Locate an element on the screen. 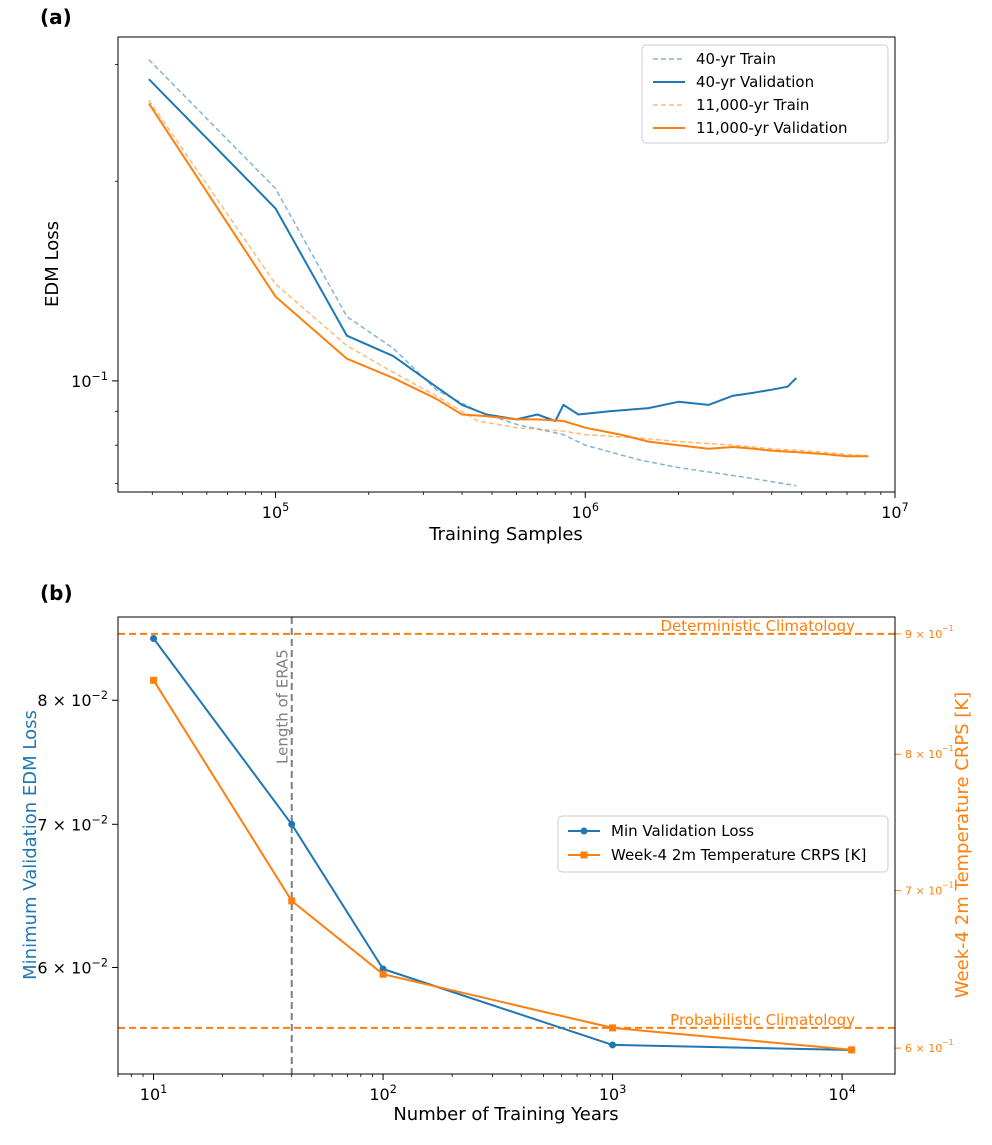 Image resolution: width=992 pixels, height=1145 pixels. climatology-label-1: Probabilistic Climatology is located at coordinates (762, 1020).